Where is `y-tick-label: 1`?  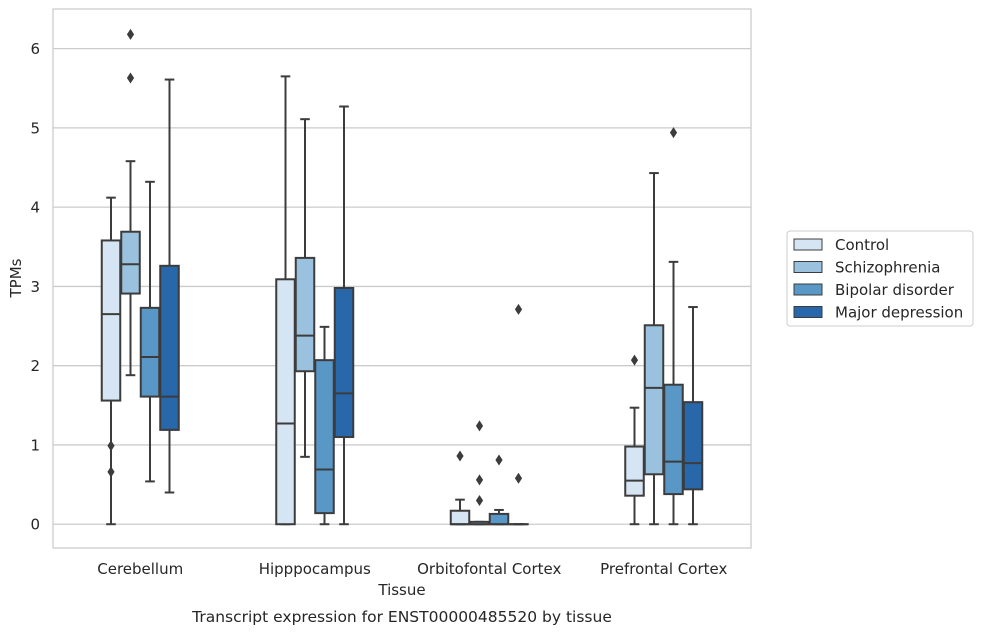 y-tick-label: 1 is located at coordinates (35, 445).